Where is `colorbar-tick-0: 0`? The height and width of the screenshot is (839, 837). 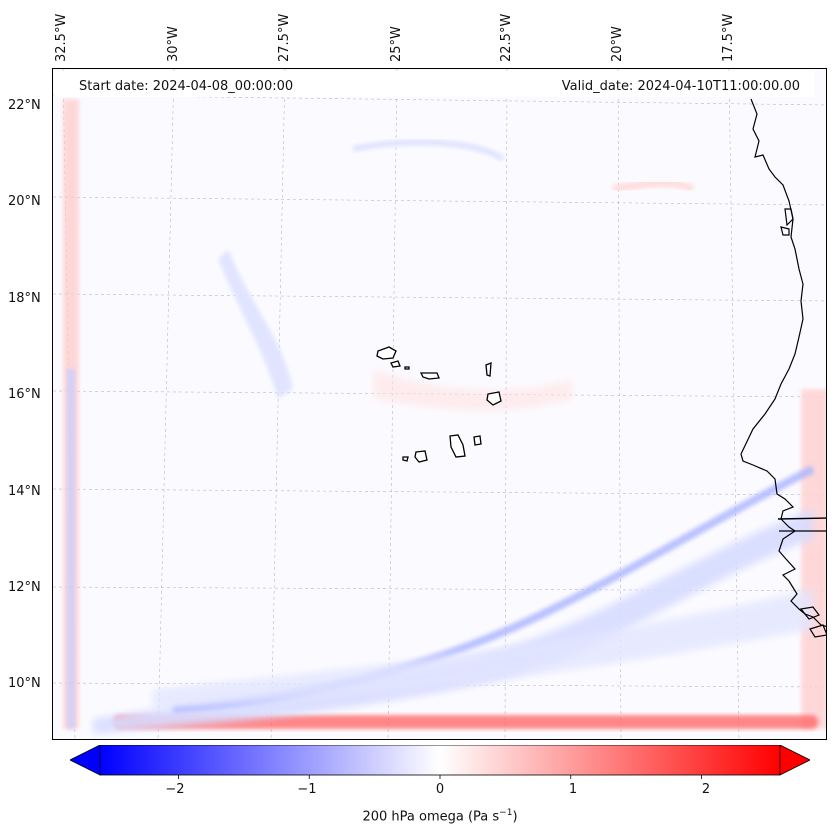
colorbar-tick-0: 0 is located at coordinates (440, 789).